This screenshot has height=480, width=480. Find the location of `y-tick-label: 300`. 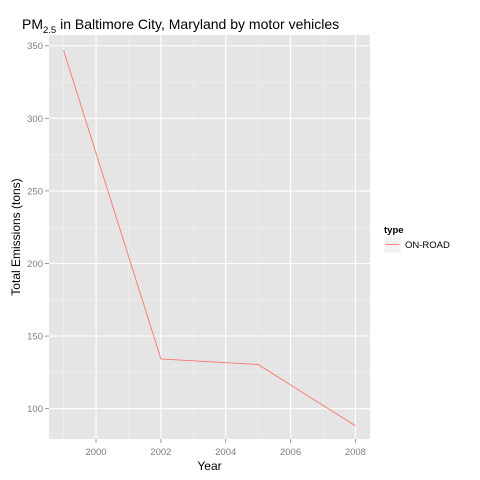

y-tick-label: 300 is located at coordinates (35, 119).